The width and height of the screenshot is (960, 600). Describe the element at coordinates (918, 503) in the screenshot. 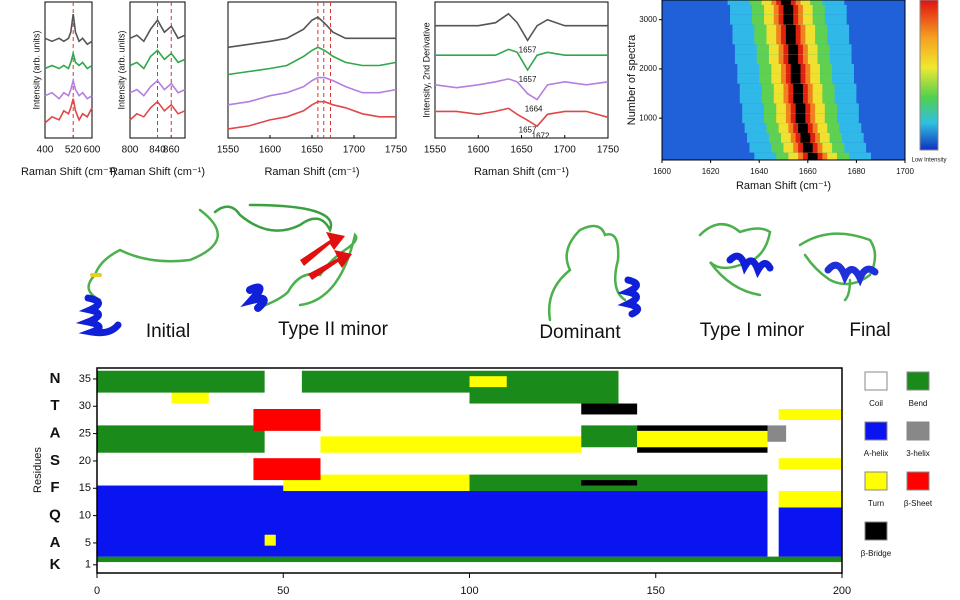

I see `legend-label: β-Sheet` at that location.